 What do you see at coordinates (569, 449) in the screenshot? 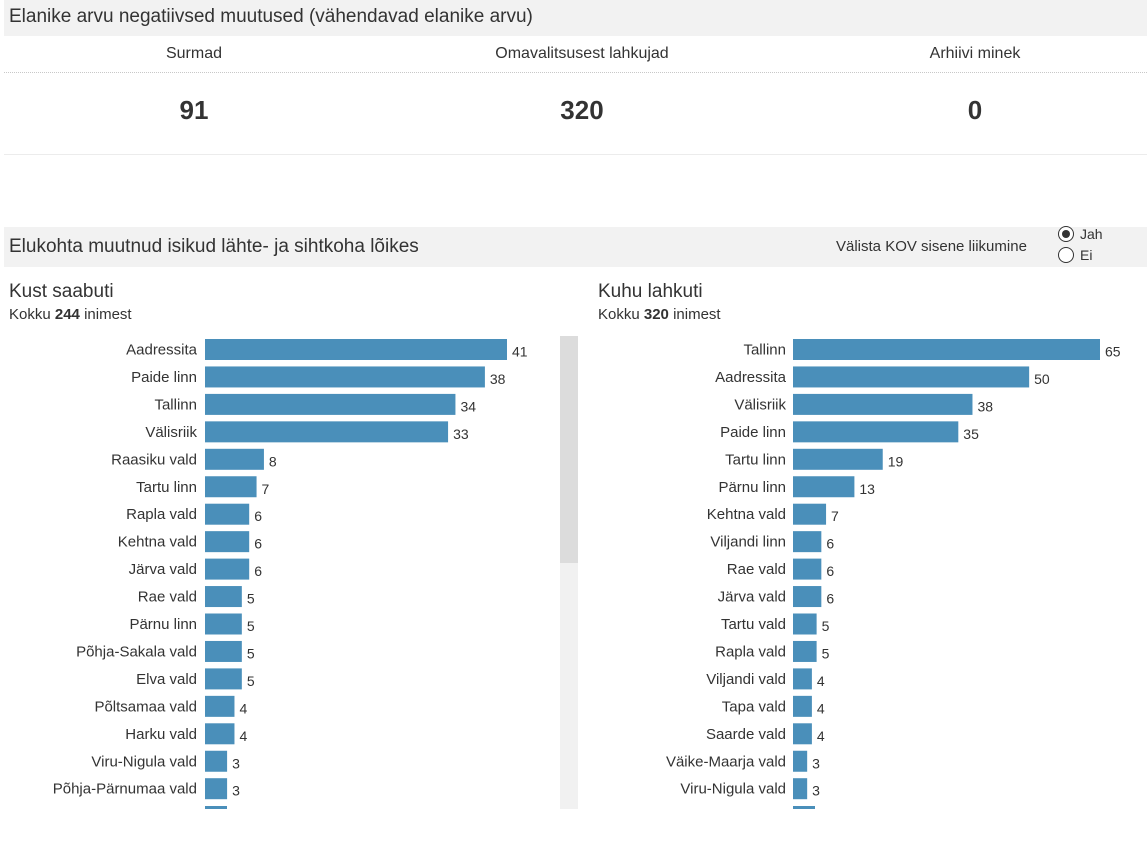
I see `scrollbar-thumb` at bounding box center [569, 449].